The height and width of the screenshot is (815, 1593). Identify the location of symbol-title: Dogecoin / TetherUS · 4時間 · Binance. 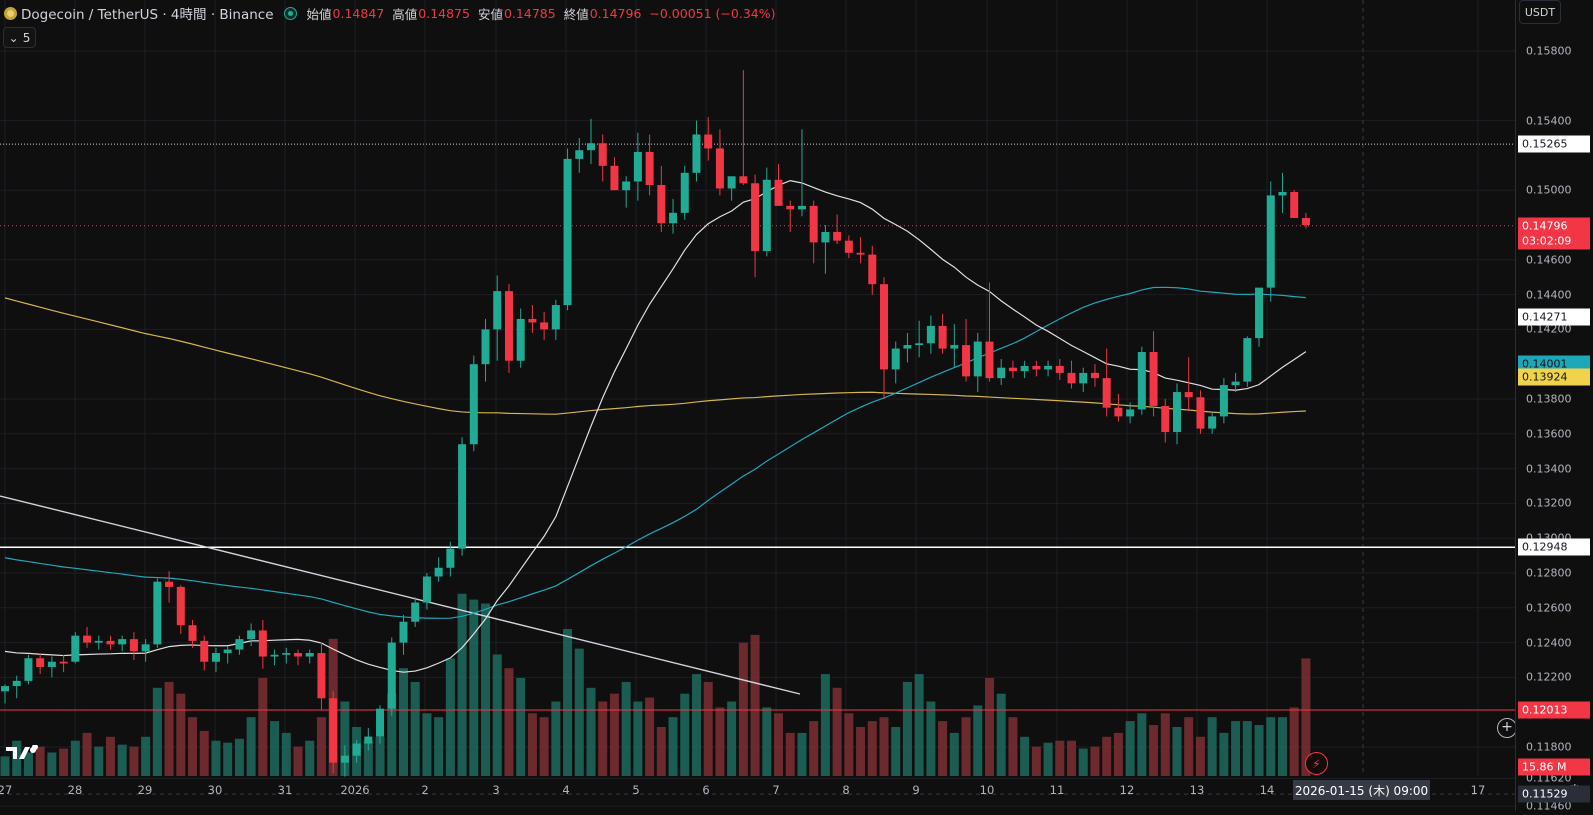
(147, 15).